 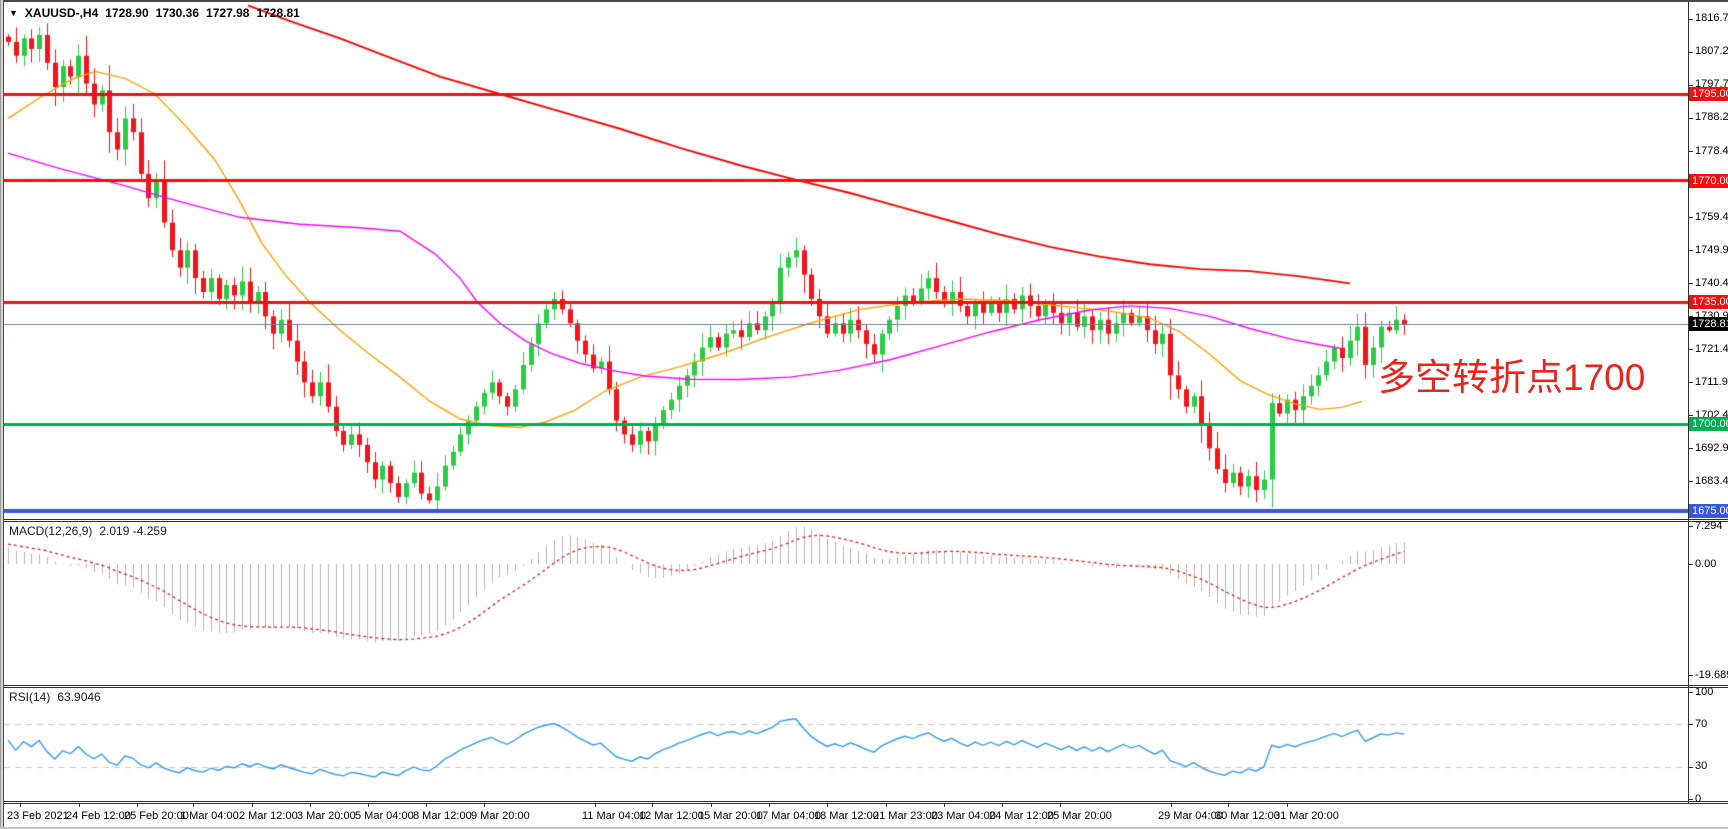 What do you see at coordinates (1512, 377) in the screenshot?
I see `annotation-text: 多空转折点1700` at bounding box center [1512, 377].